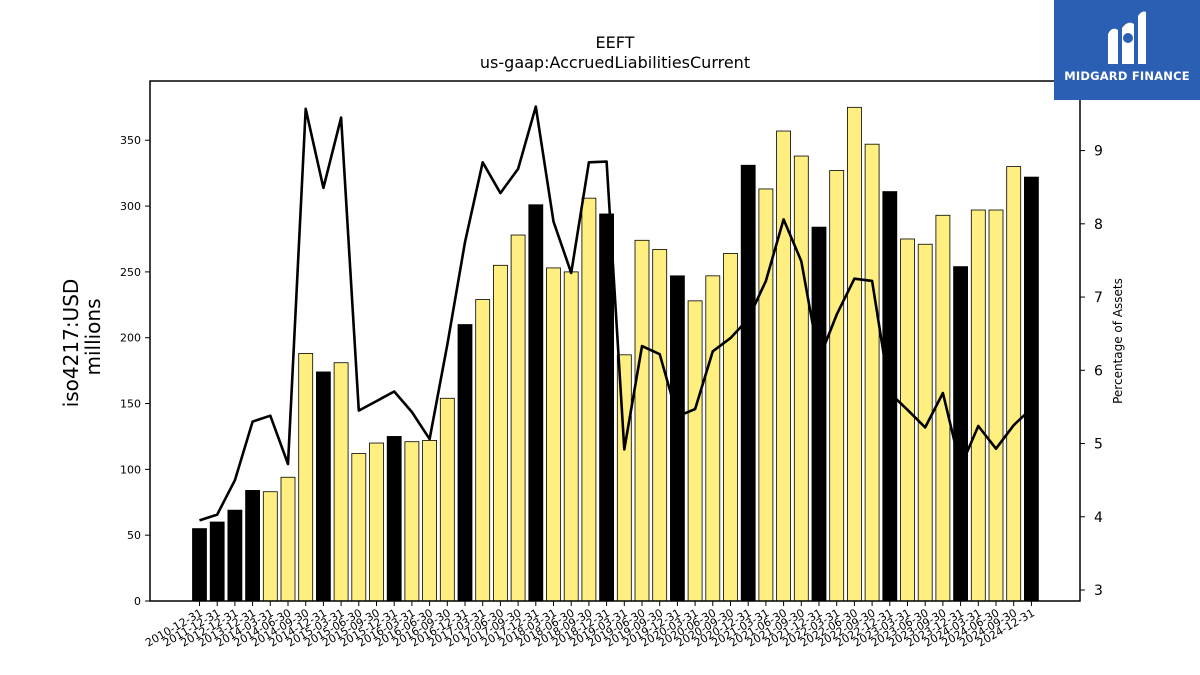 The image size is (1200, 675). I want to click on y-tick-label: 50, so click(134, 535).